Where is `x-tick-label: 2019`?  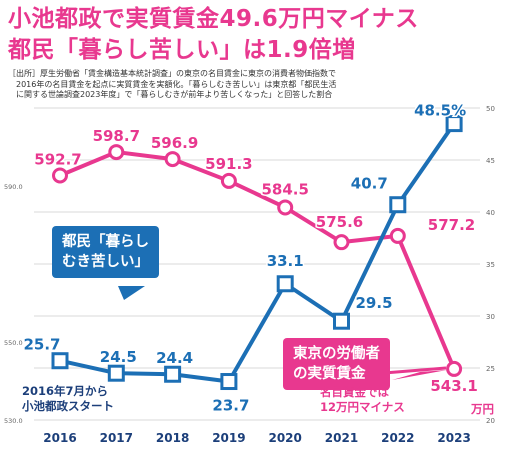 x-tick-label: 2019 is located at coordinates (228, 438).